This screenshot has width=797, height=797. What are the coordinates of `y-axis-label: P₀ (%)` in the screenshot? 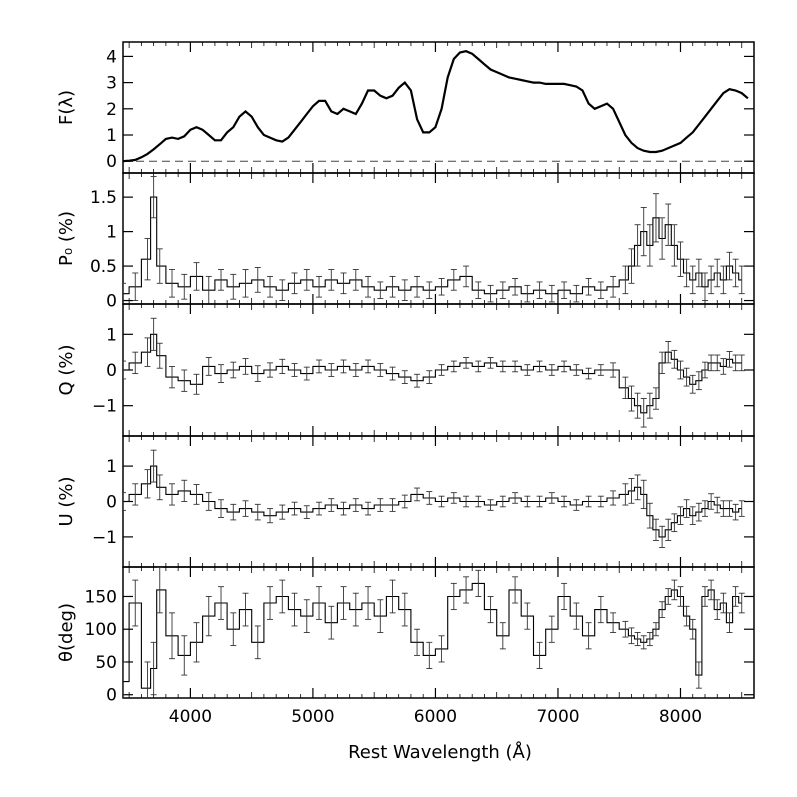 It's located at (66, 238).